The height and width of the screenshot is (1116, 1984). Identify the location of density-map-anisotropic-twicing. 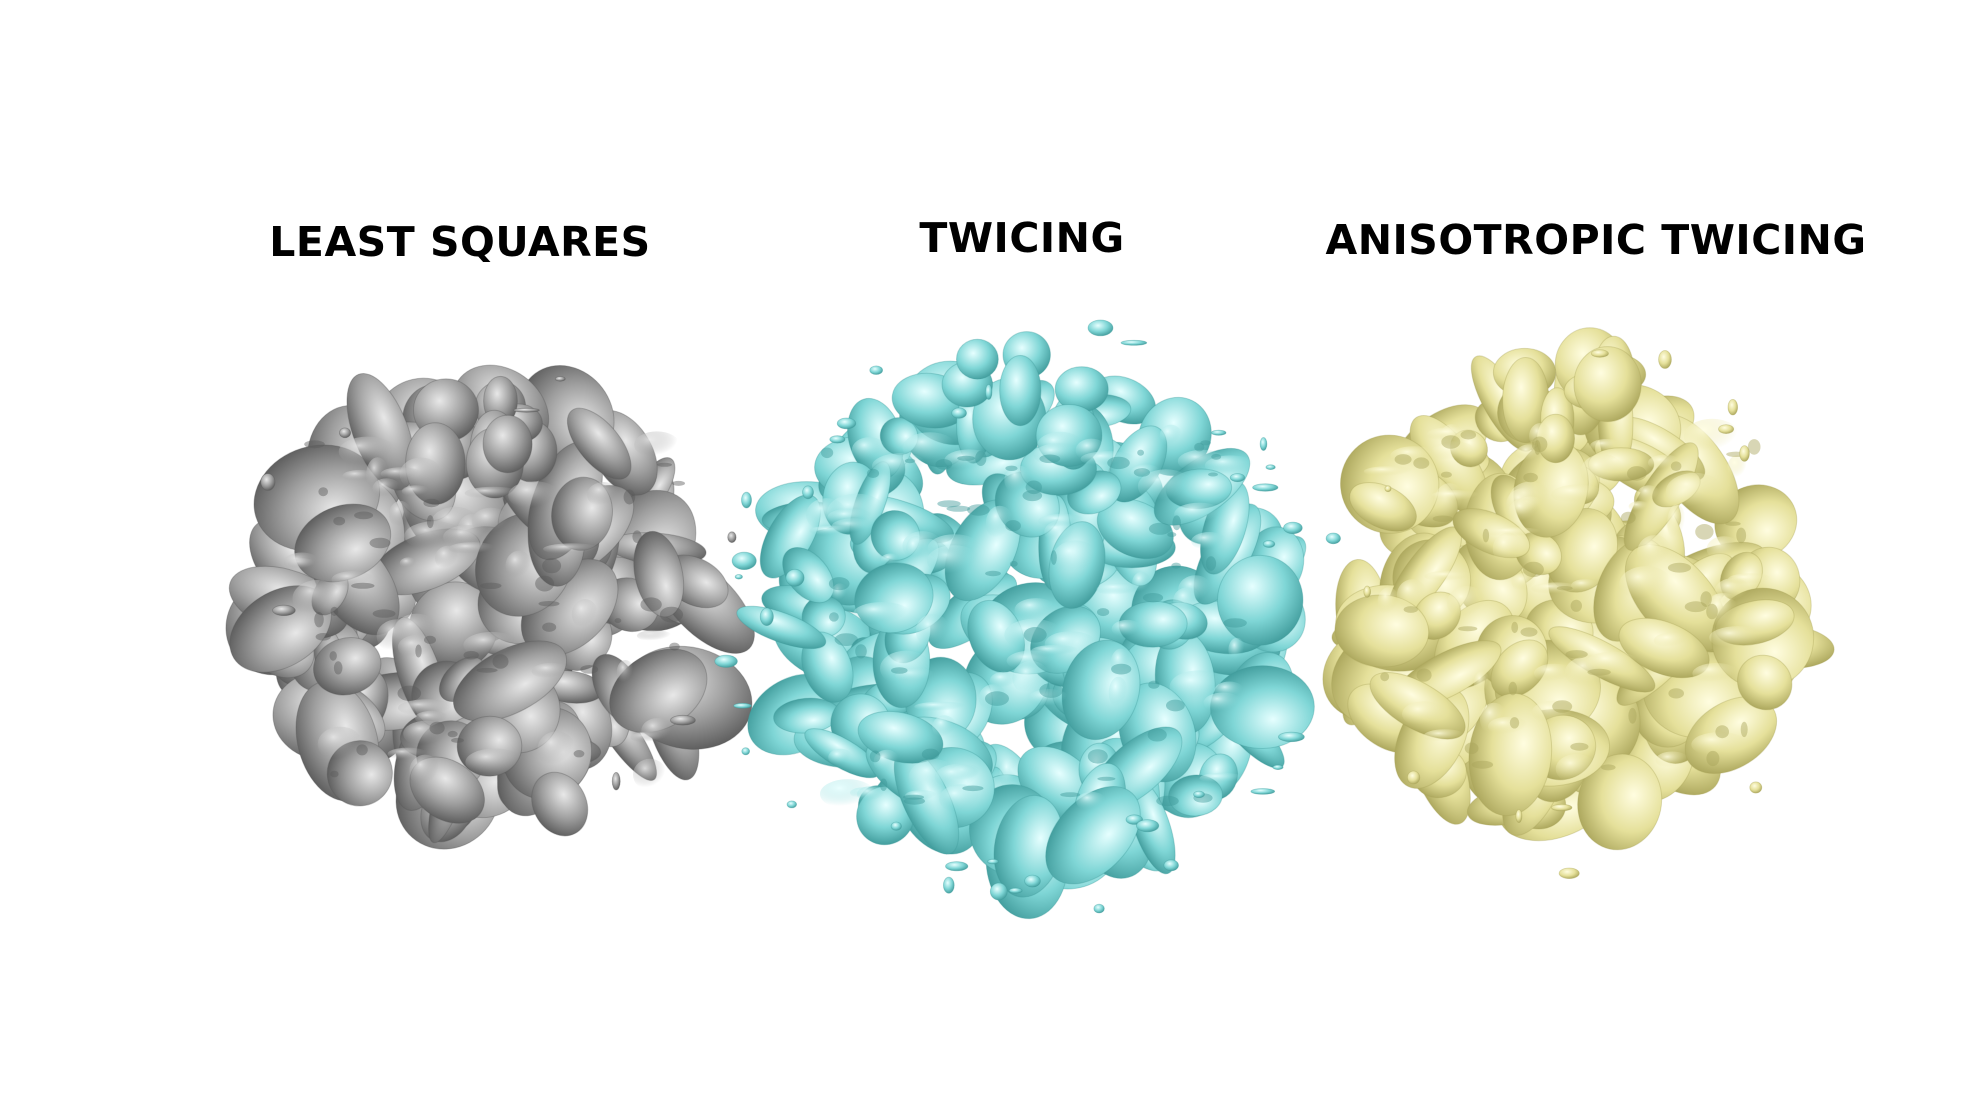
(1570, 585).